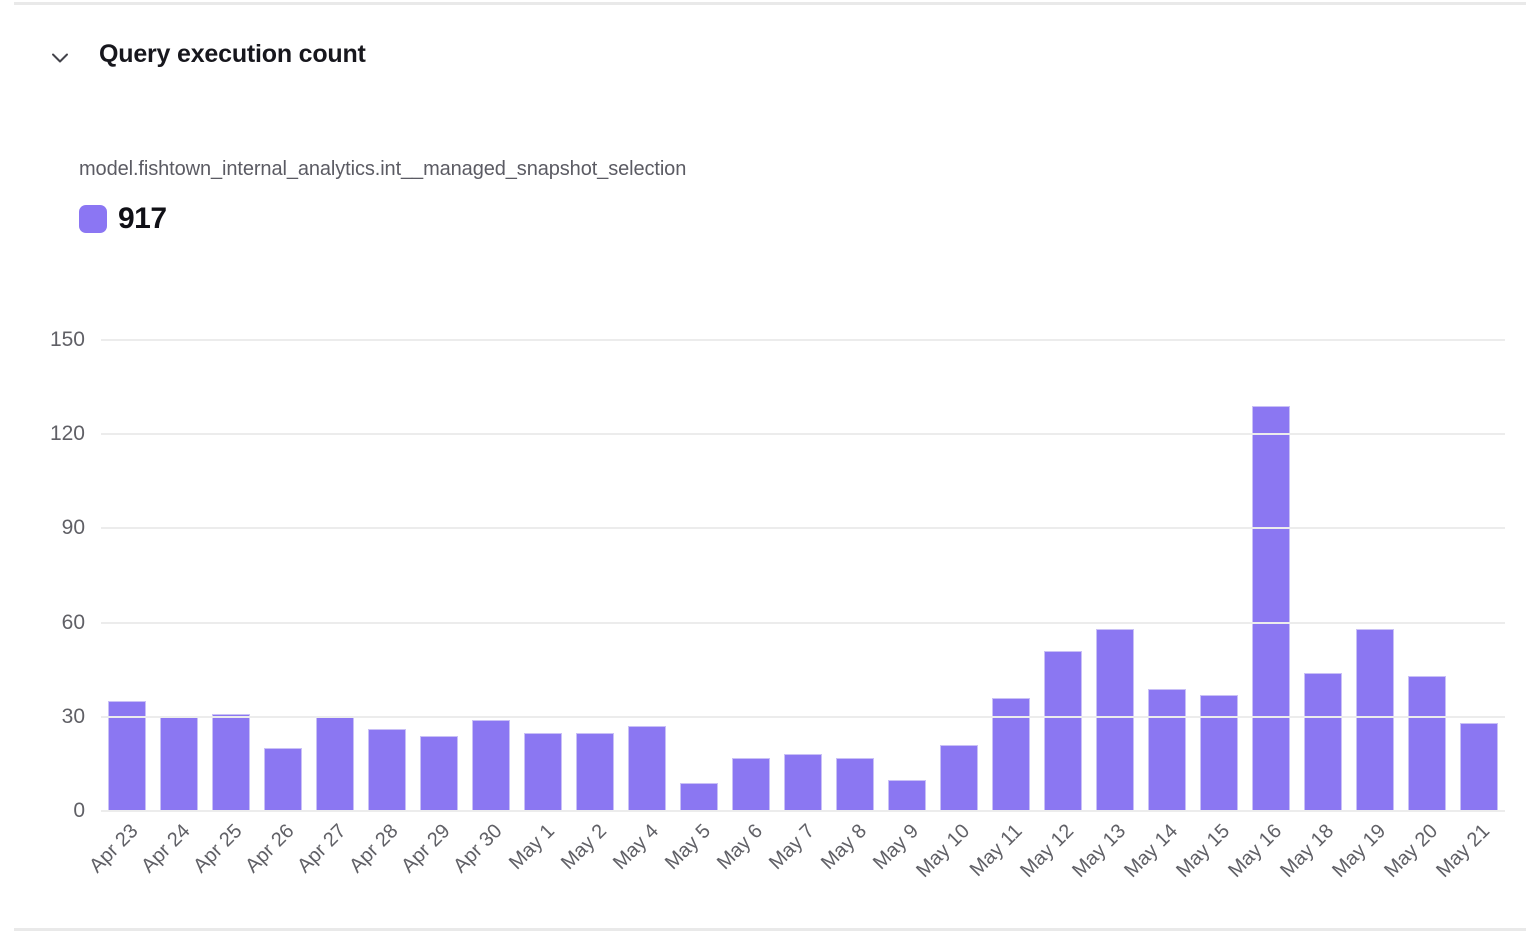  Describe the element at coordinates (531, 847) in the screenshot. I see `x-axis-label: May 1` at that location.